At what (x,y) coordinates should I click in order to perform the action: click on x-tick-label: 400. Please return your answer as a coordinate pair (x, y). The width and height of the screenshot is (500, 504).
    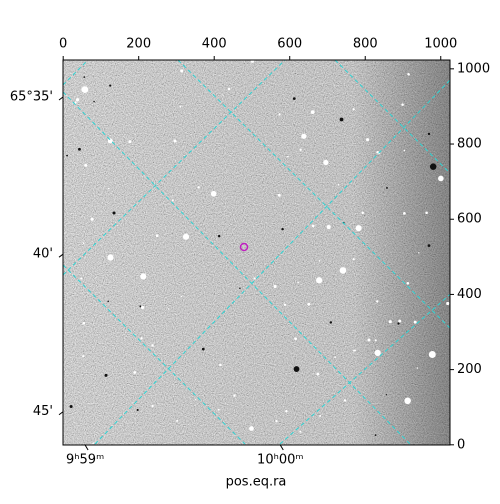
    Looking at the image, I should click on (214, 44).